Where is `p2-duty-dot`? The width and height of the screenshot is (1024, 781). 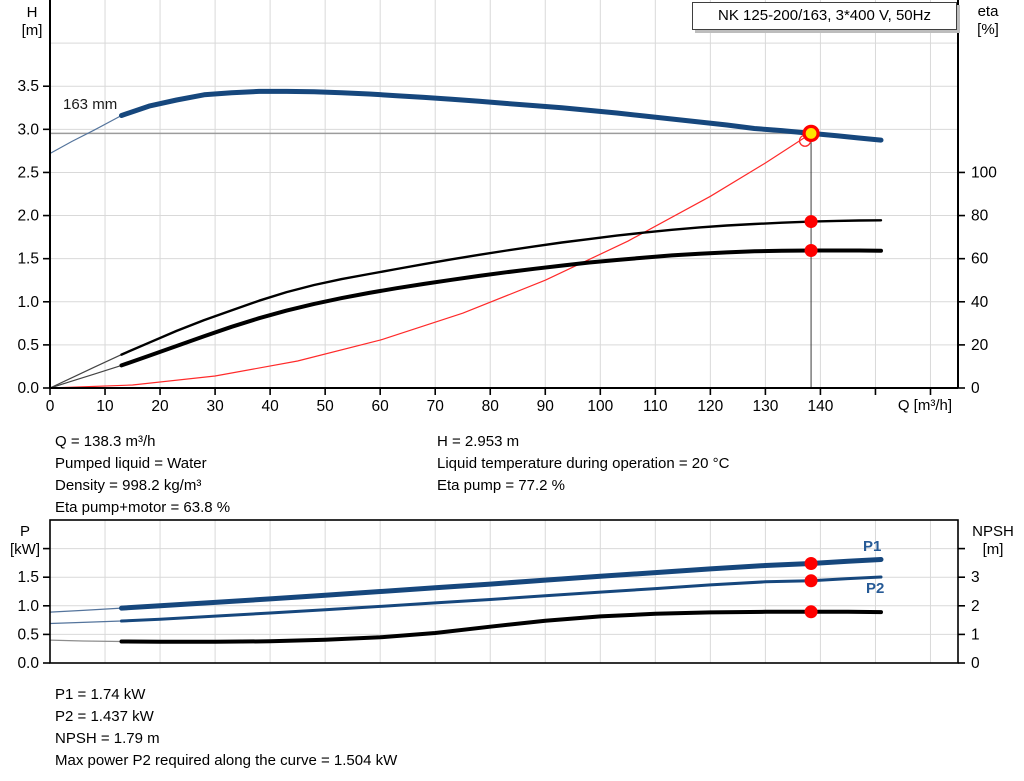
p2-duty-dot is located at coordinates (811, 581).